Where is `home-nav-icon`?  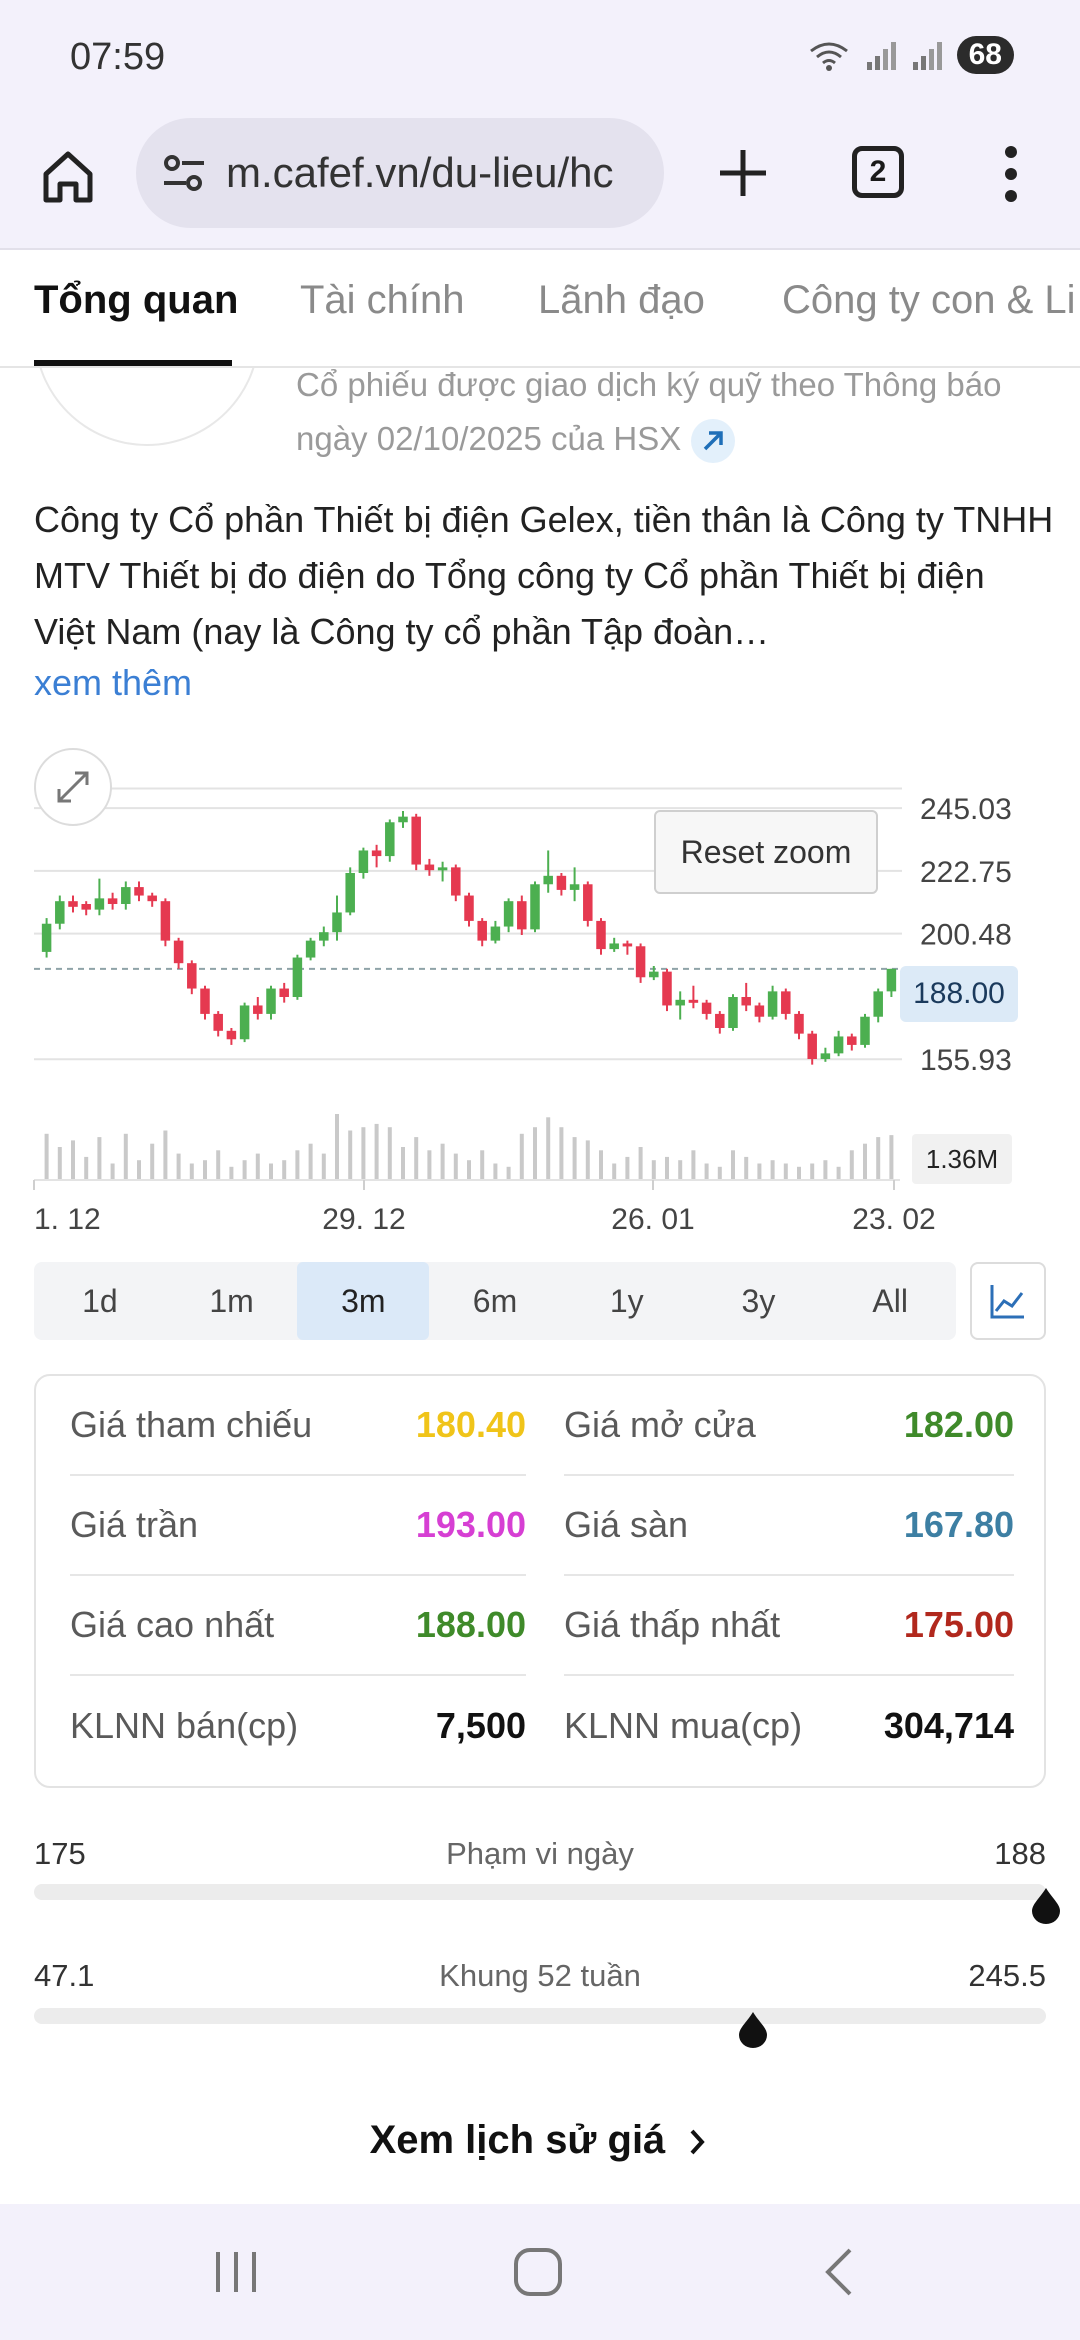 home-nav-icon is located at coordinates (538, 2272).